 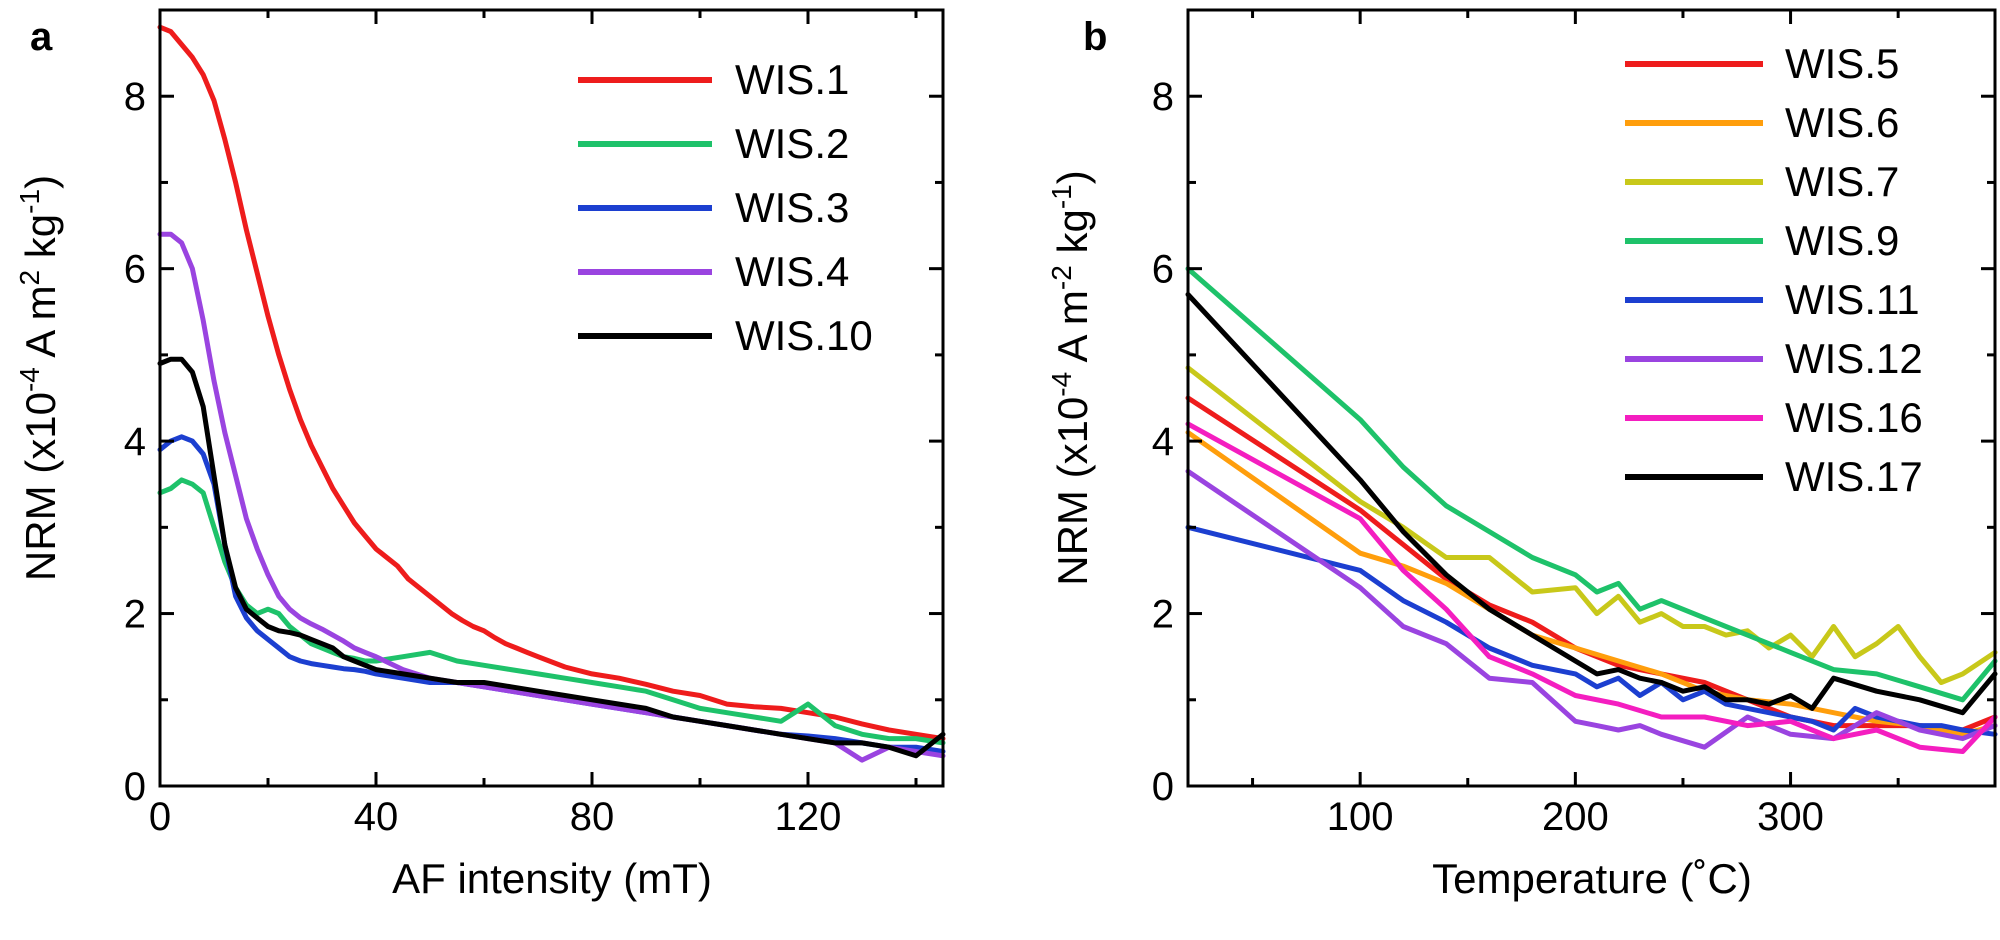 I want to click on x-tick-label: 300, so click(x=1790, y=817).